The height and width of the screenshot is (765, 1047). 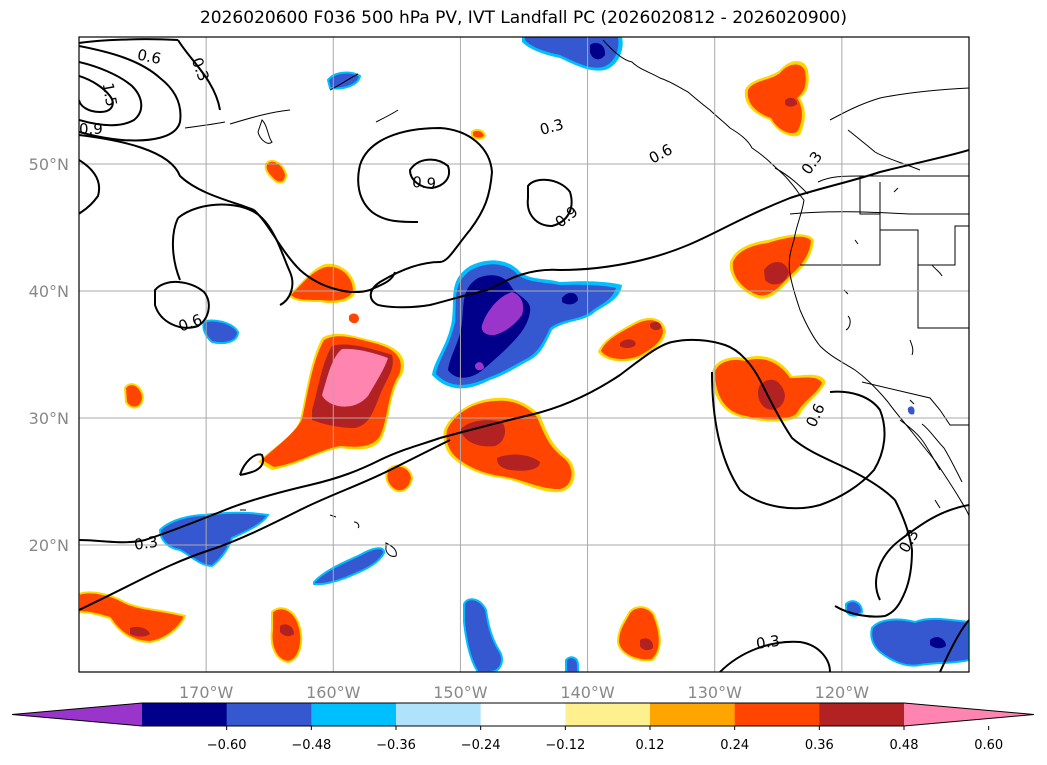 I want to click on colorbar-tick-label: 0.36, so click(x=819, y=745).